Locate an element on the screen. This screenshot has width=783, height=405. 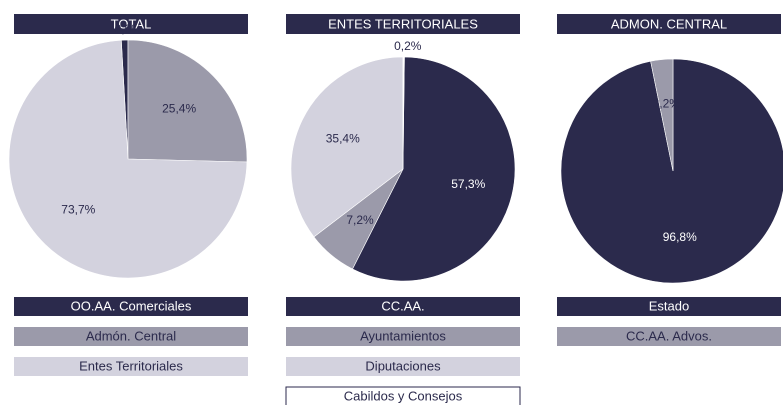
value-label: 35,4% is located at coordinates (343, 138).